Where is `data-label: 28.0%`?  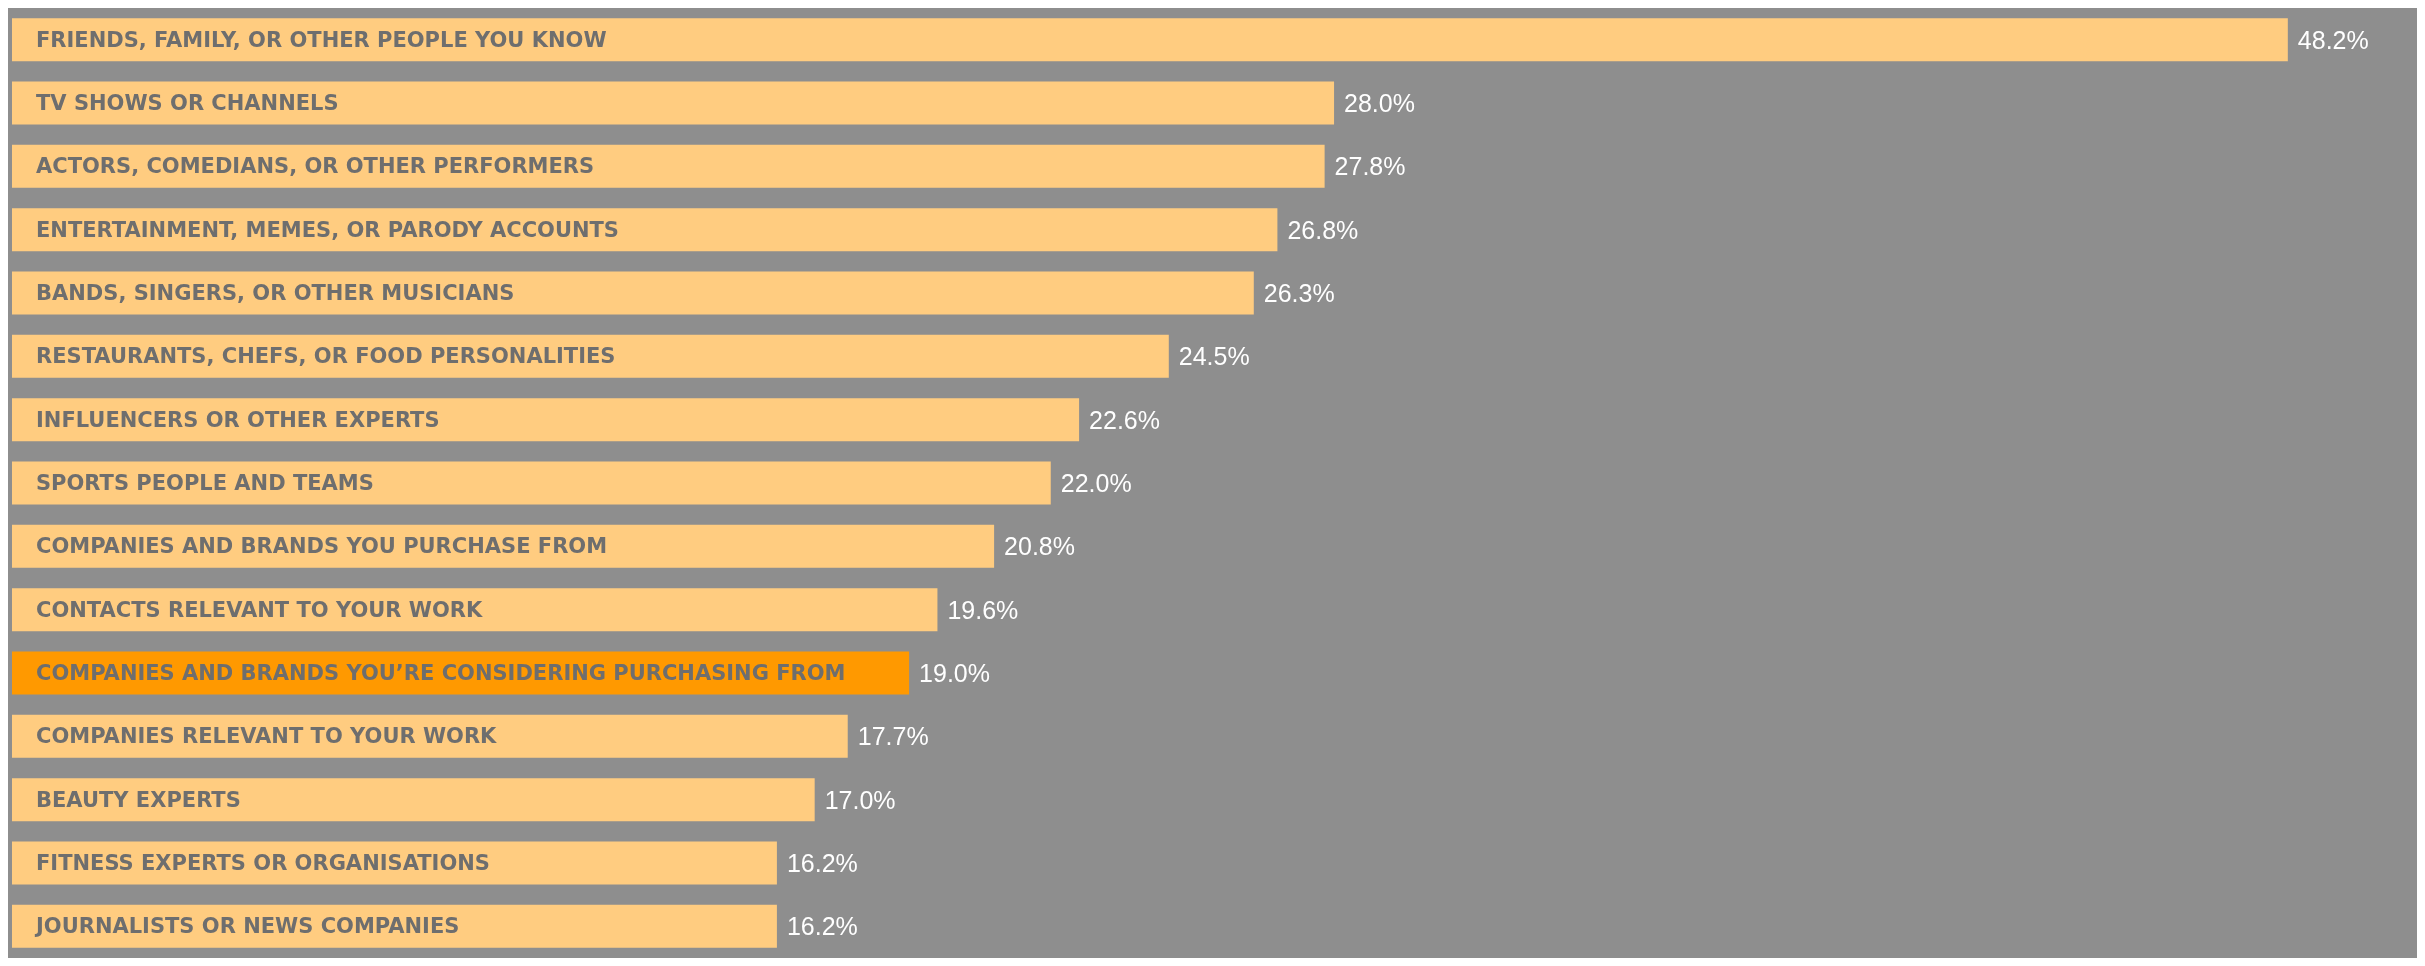 data-label: 28.0% is located at coordinates (1379, 103).